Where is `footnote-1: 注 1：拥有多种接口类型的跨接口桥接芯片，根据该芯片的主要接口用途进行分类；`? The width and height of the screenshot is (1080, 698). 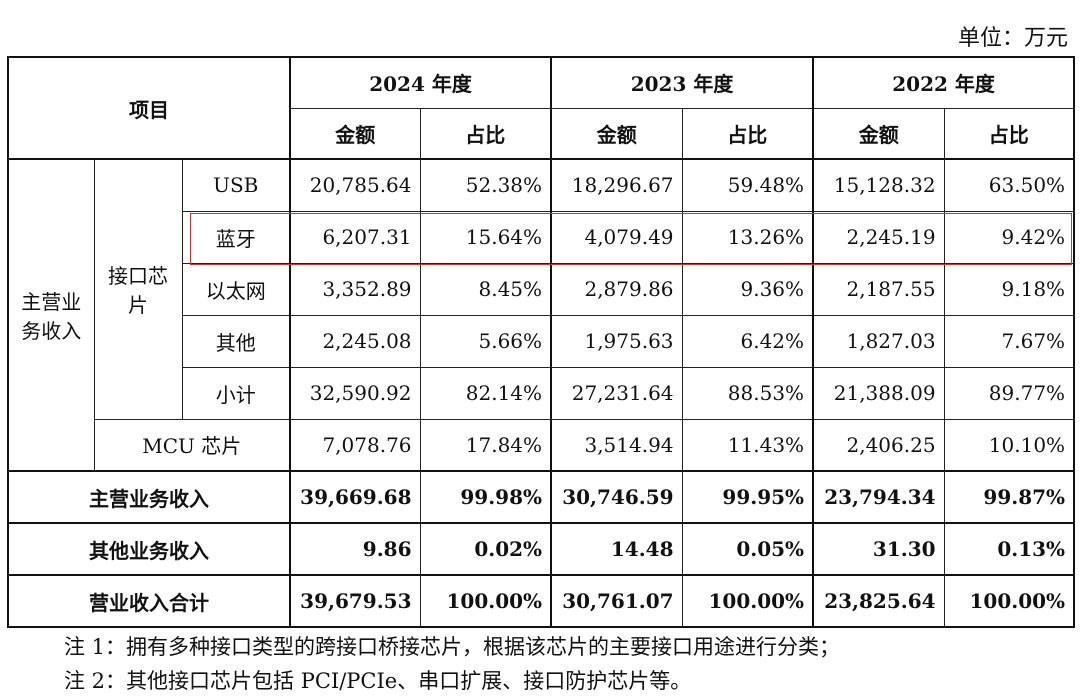 footnote-1: 注 1：拥有多种接口类型的跨接口桥接芯片，根据该芯片的主要接口用途进行分类； is located at coordinates (452, 647).